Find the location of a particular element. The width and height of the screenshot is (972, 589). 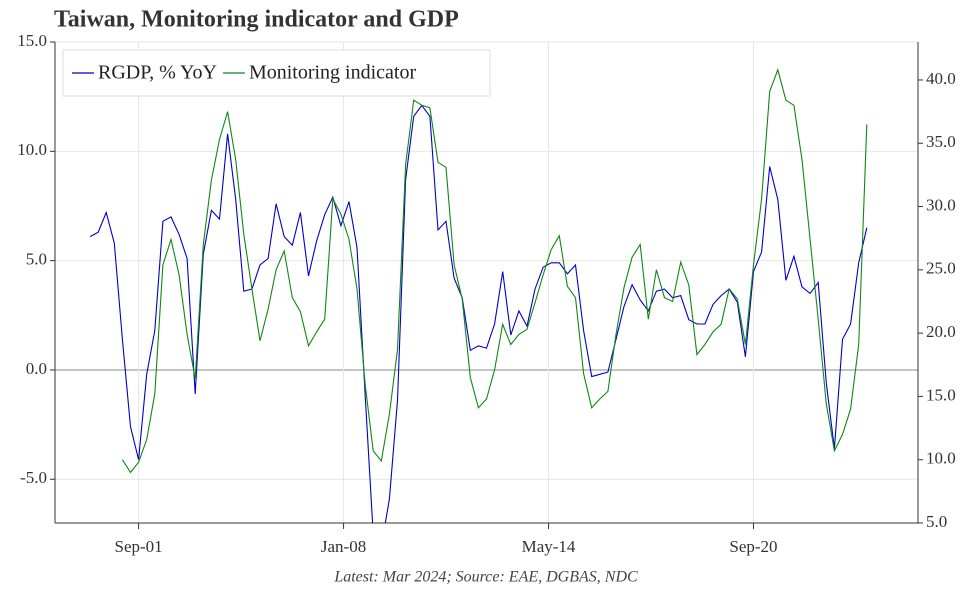

x-tick-label: Jan-08 is located at coordinates (343, 546).